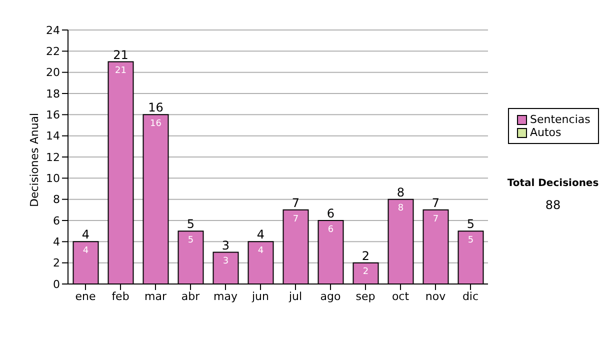  I want to click on x-tick-label: ago, so click(330, 296).